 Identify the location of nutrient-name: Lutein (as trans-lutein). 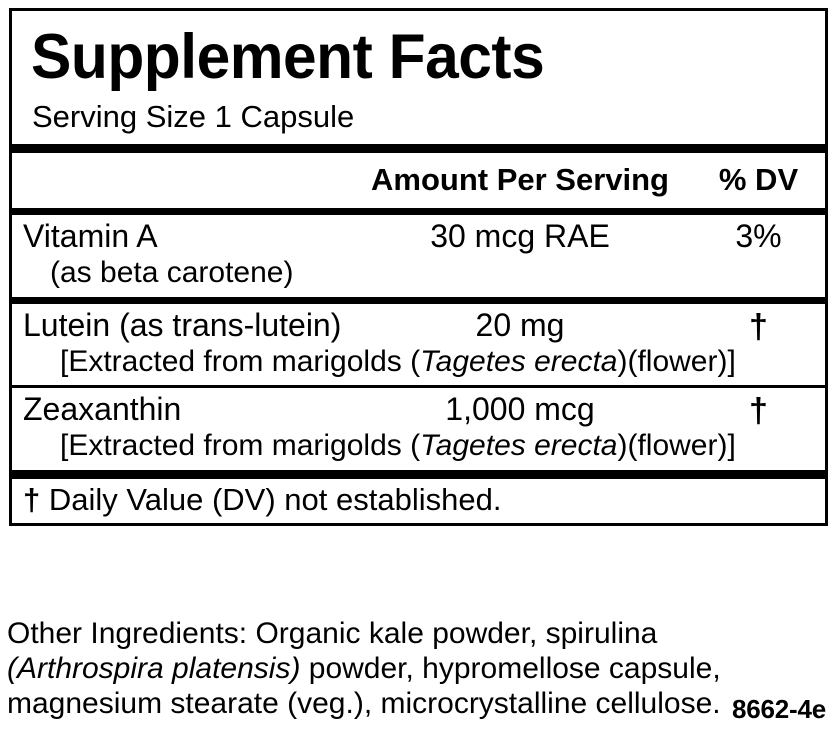
(182, 324).